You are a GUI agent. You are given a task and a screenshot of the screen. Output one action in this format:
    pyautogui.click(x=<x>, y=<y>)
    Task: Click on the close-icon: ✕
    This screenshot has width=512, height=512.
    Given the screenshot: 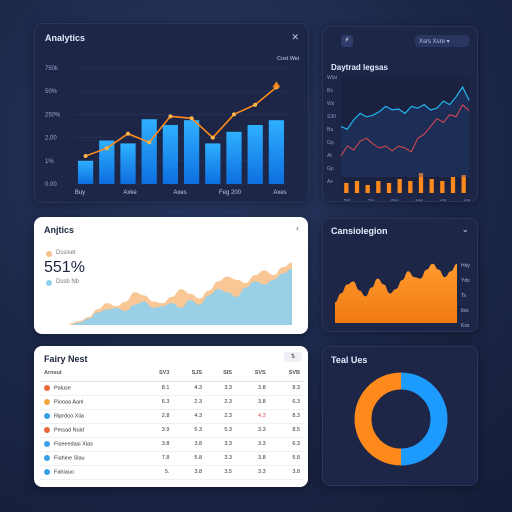 What is the action you would take?
    pyautogui.click(x=295, y=37)
    